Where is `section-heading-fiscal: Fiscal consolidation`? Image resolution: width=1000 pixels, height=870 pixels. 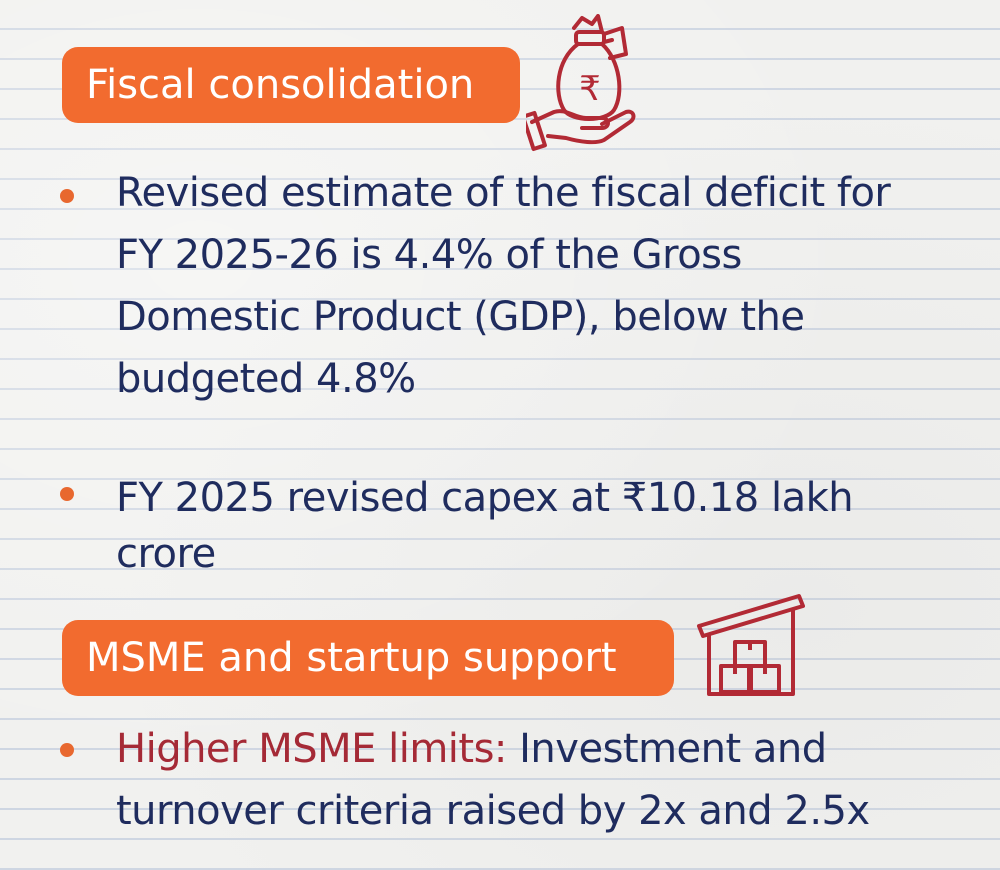 section-heading-fiscal: Fiscal consolidation is located at coordinates (291, 85).